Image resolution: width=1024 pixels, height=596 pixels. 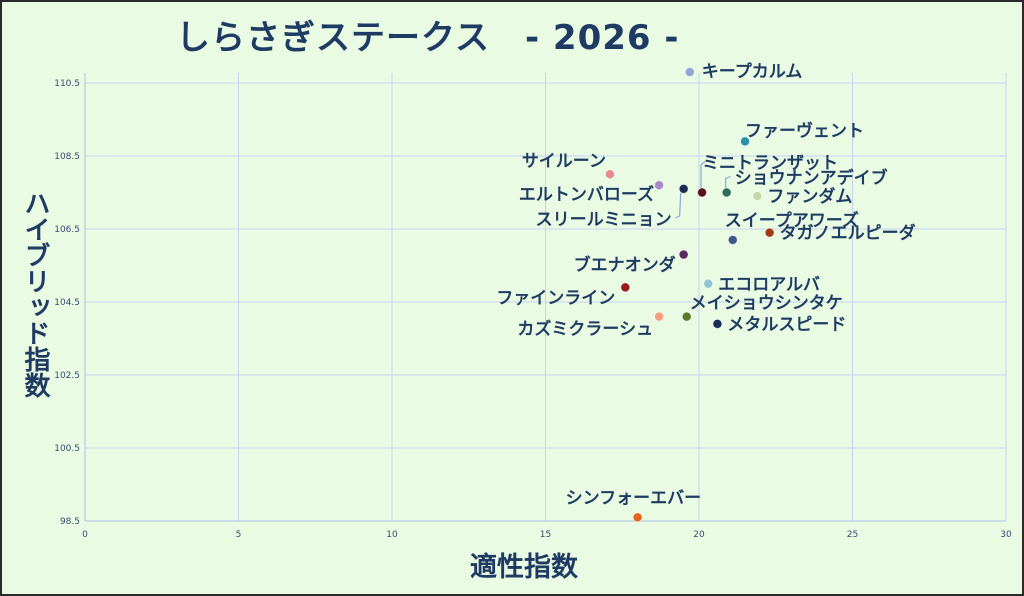 What do you see at coordinates (811, 178) in the screenshot?
I see `point-label: ショウナンアデイブ` at bounding box center [811, 178].